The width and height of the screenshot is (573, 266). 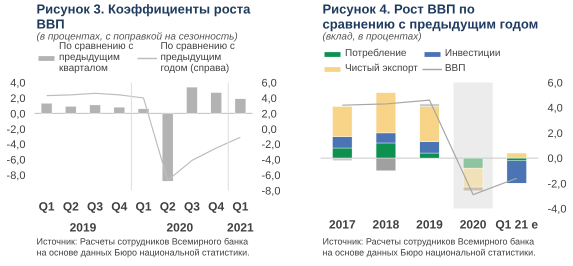 I want to click on text: 2021, so click(x=240, y=227).